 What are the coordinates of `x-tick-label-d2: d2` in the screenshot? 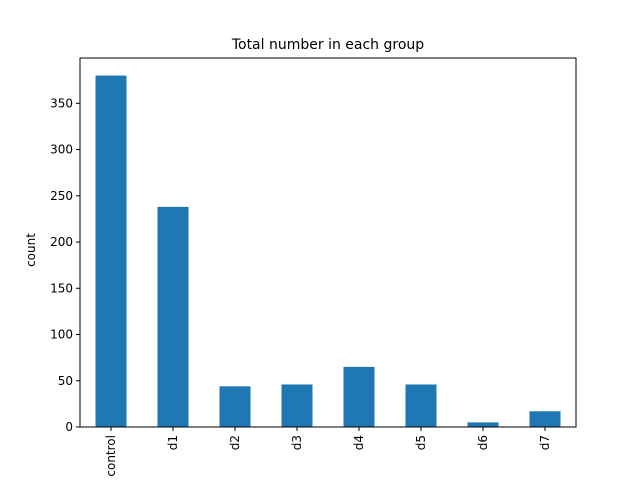 It's located at (235, 442).